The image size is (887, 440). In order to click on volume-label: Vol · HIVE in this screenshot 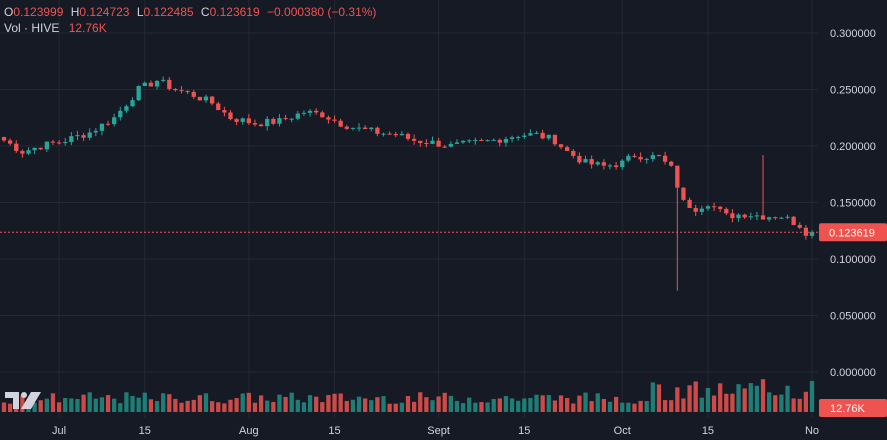, I will do `click(32, 28)`.